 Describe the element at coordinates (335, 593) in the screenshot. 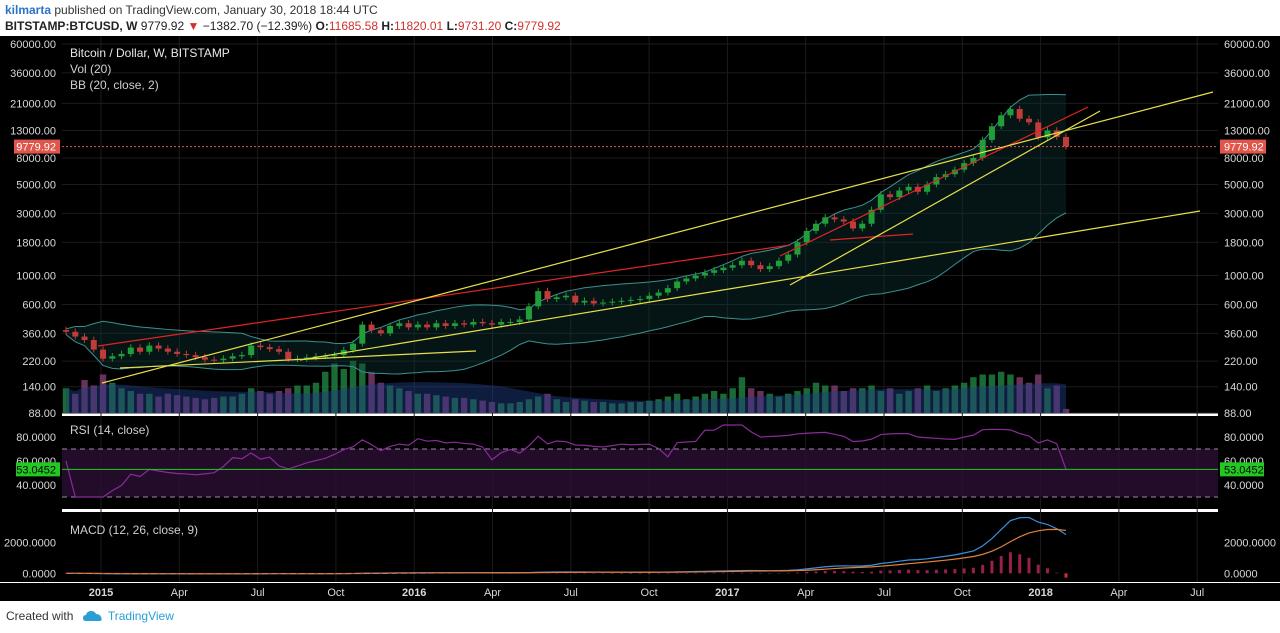

I see `time-tick: Oct` at that location.